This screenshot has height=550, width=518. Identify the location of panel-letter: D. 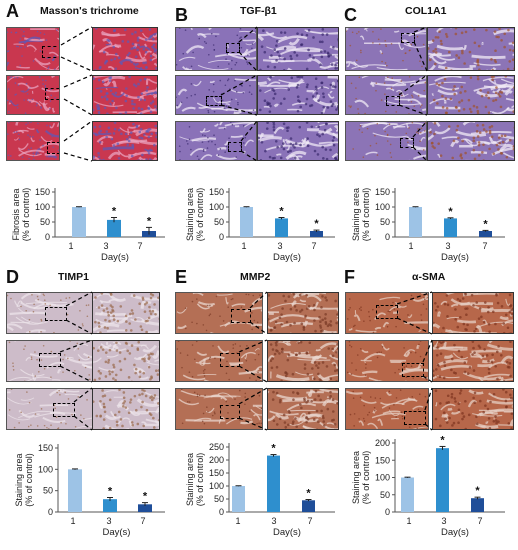
(12, 277).